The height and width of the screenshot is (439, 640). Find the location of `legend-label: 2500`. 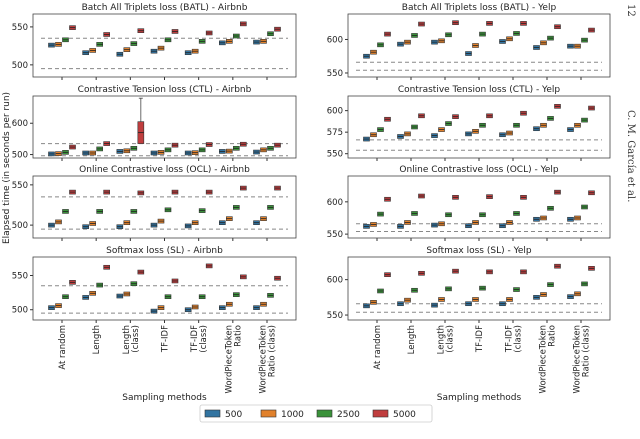

legend-label: 2500 is located at coordinates (348, 415).